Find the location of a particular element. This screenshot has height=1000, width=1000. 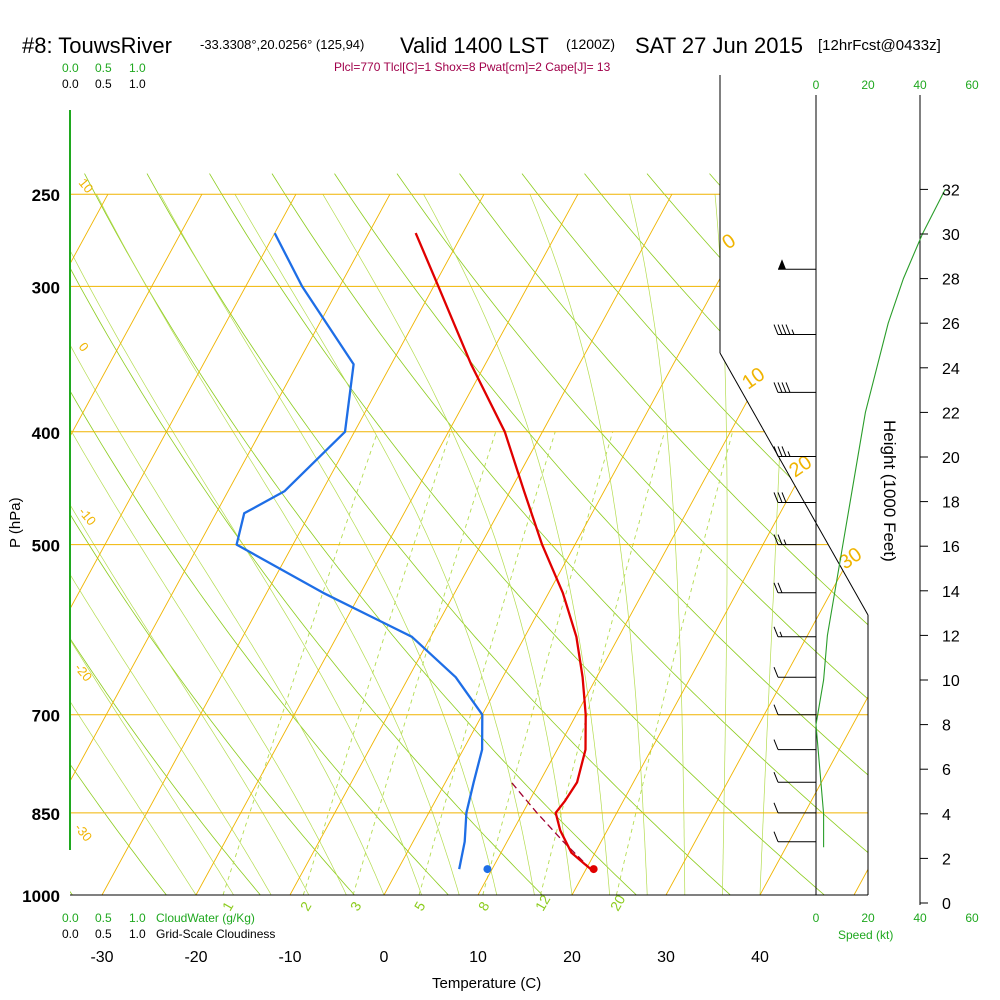

top-black-tick: 0.5 is located at coordinates (103, 84).